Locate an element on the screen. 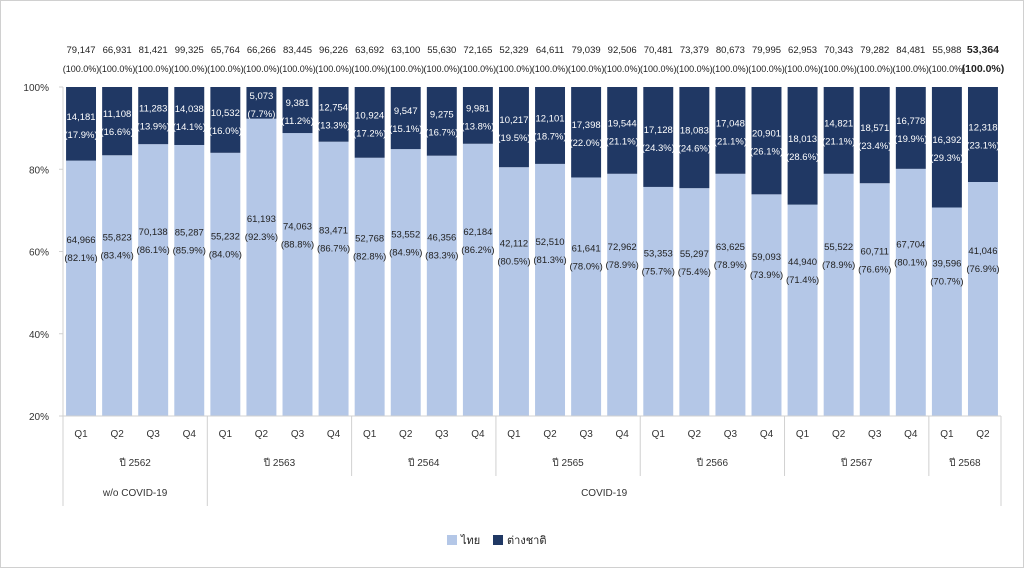 The image size is (1024, 572). total-value-label: 73,379 is located at coordinates (694, 50).